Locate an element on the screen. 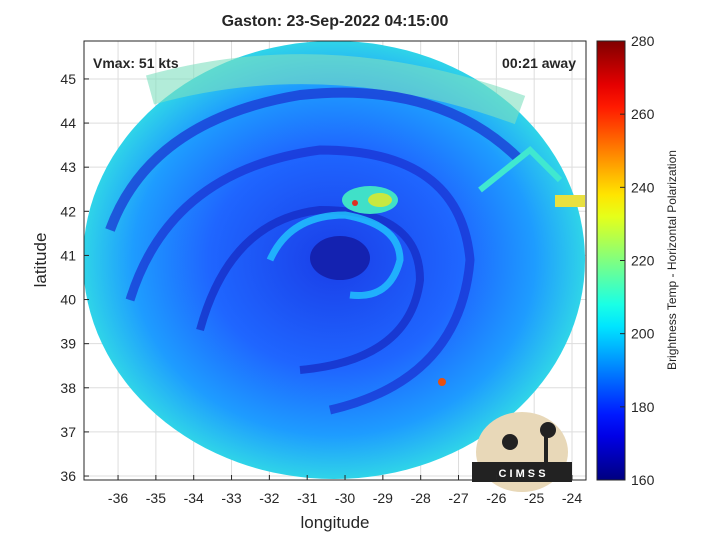 Image resolution: width=720 pixels, height=545 pixels. y-tick-label: 38 is located at coordinates (68, 388).